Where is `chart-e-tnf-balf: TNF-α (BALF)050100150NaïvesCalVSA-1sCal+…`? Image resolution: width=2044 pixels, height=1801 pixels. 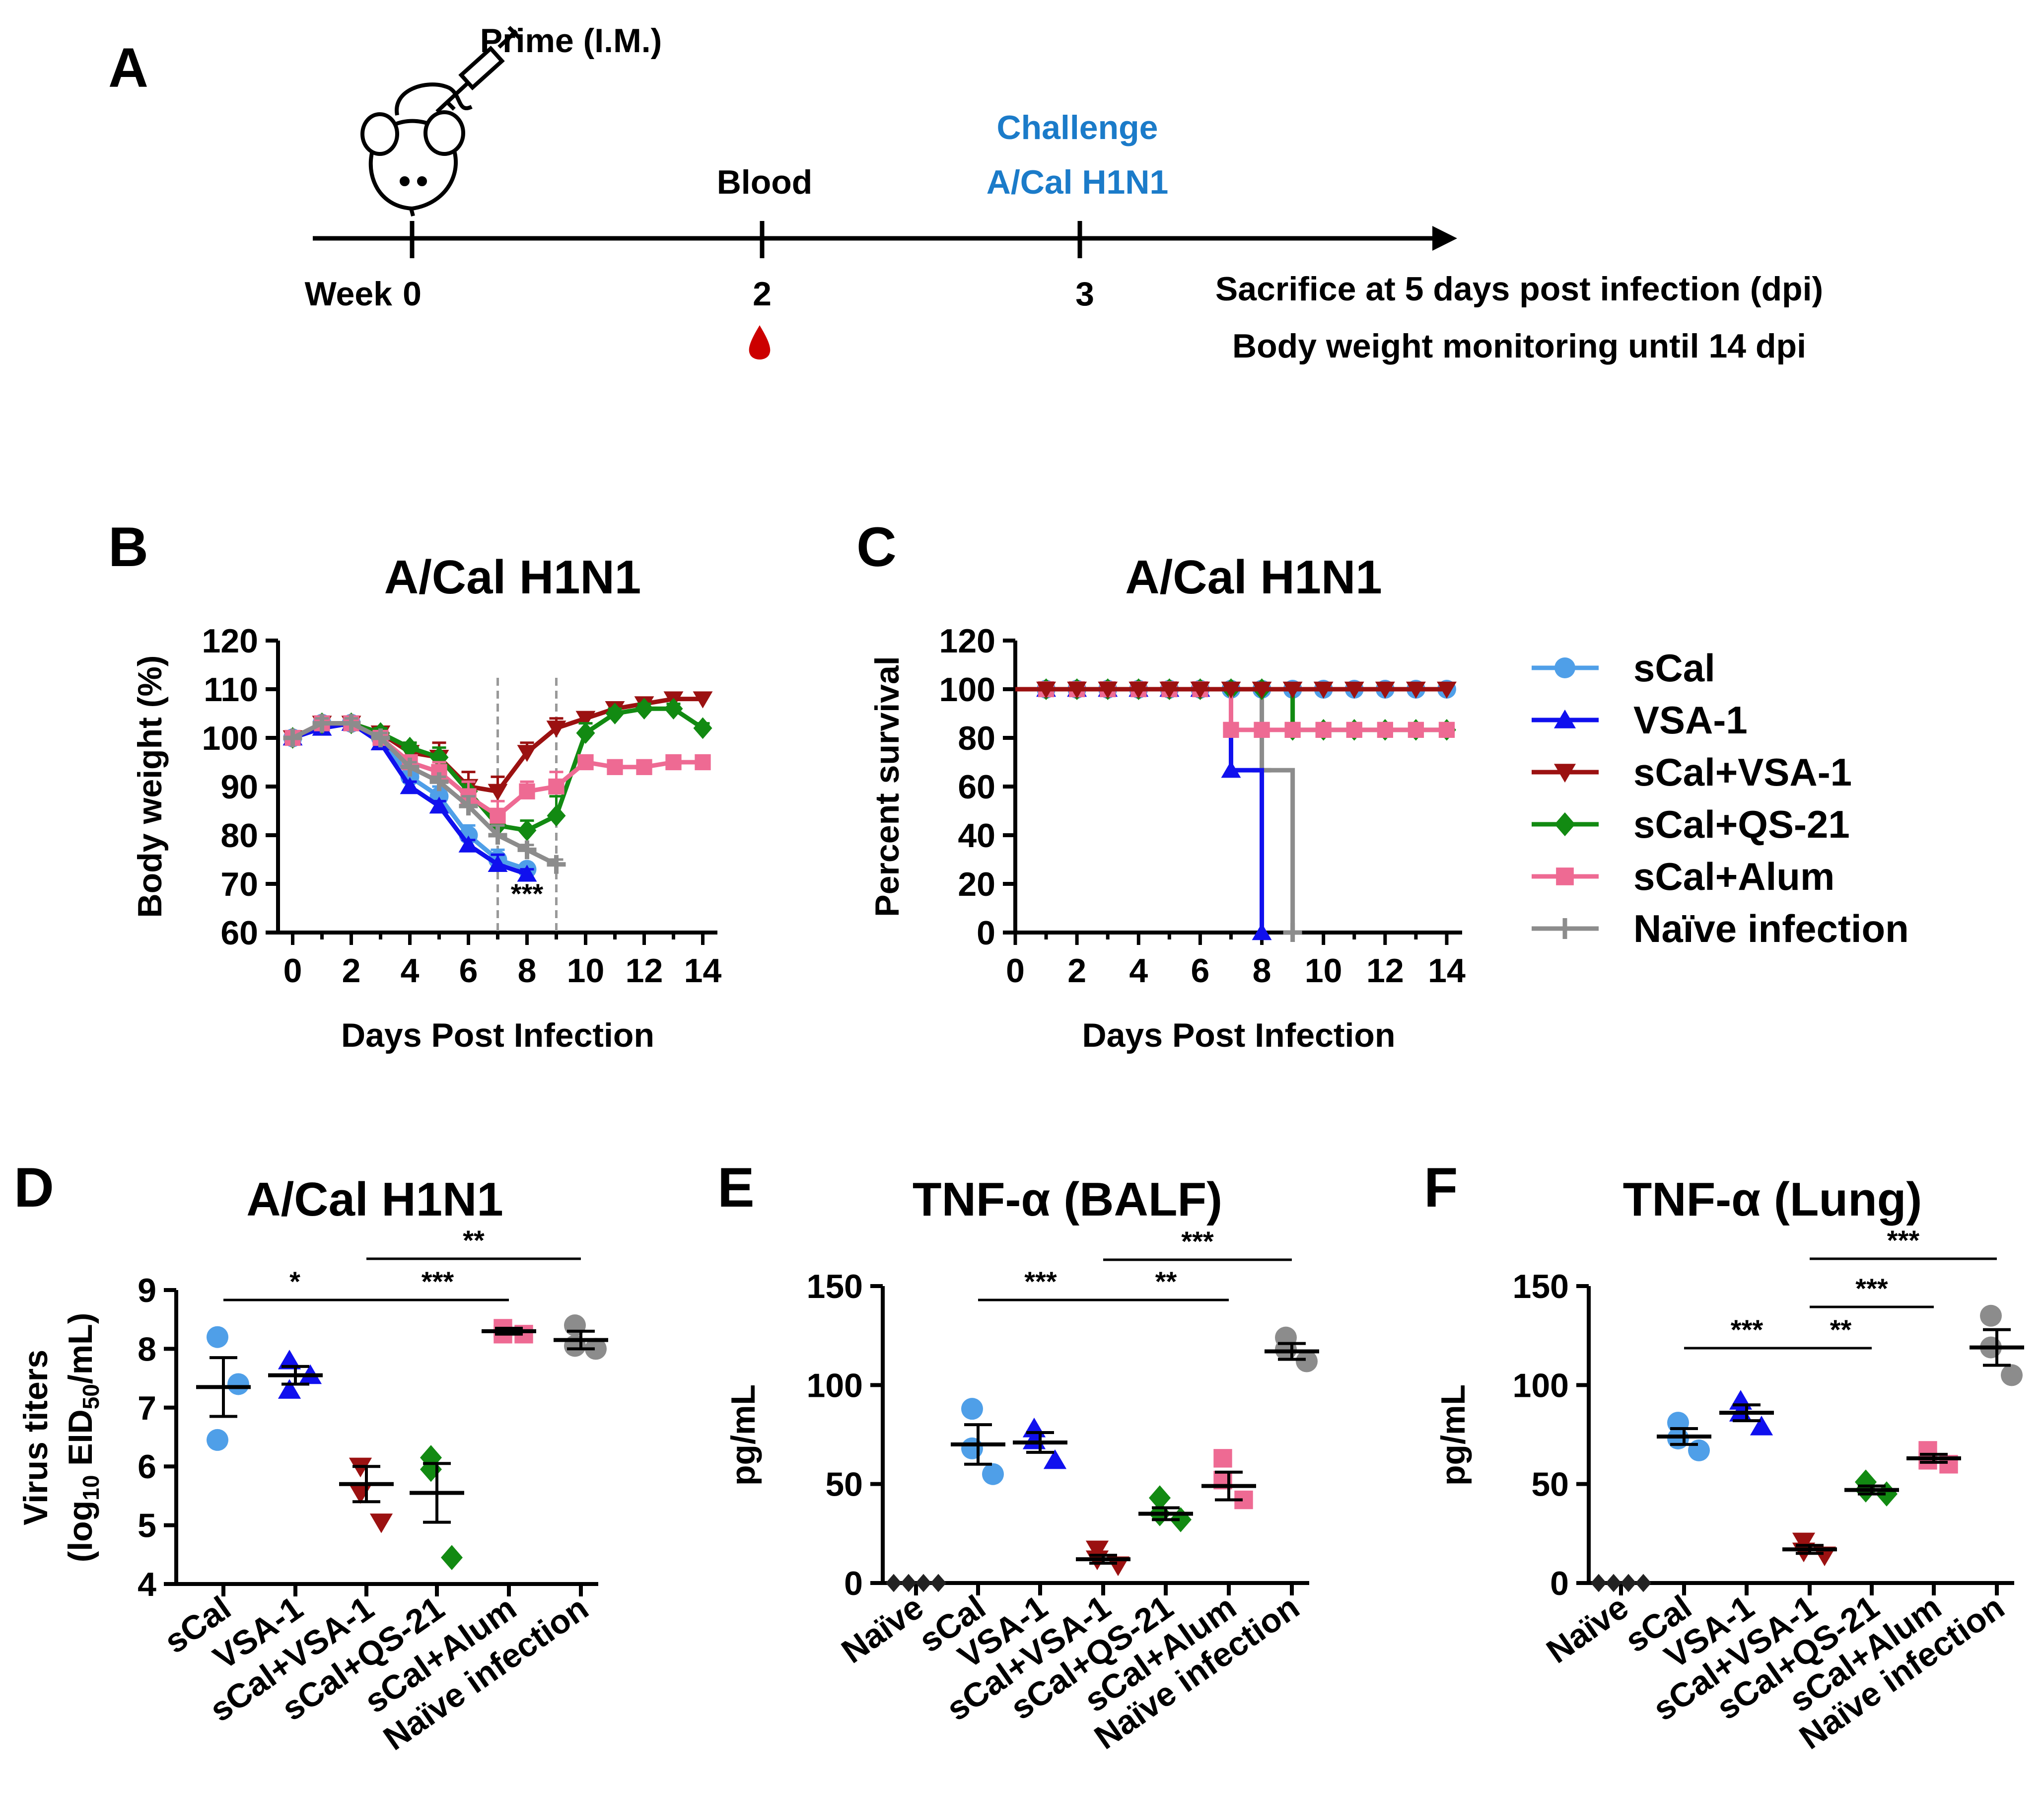
chart-e-tnf-balf: TNF-α (BALF)050100150NaïvesCalVSA-1sCal+… is located at coordinates (1022, 1465).